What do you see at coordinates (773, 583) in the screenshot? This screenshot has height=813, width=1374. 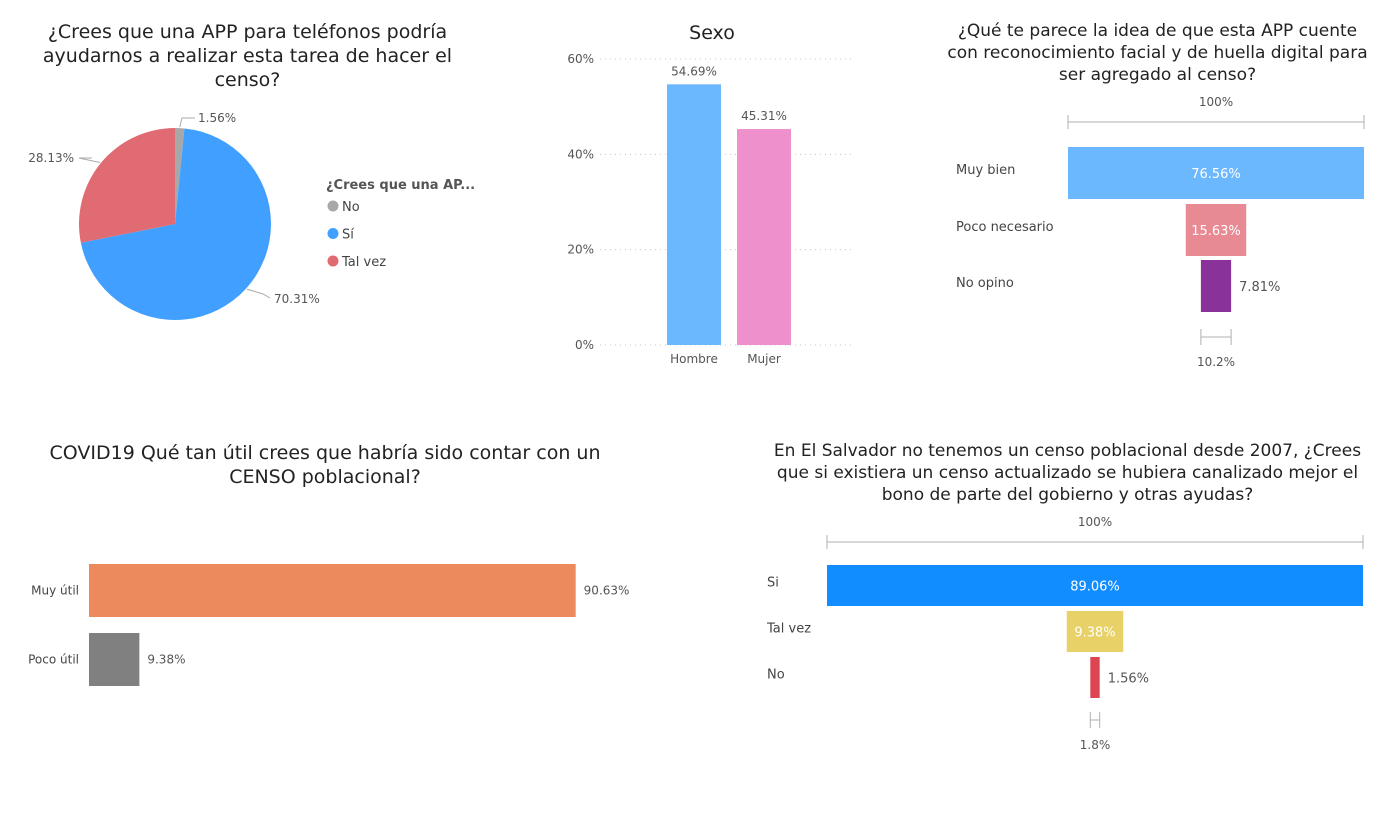 I see `funnel-category-0: Si` at bounding box center [773, 583].